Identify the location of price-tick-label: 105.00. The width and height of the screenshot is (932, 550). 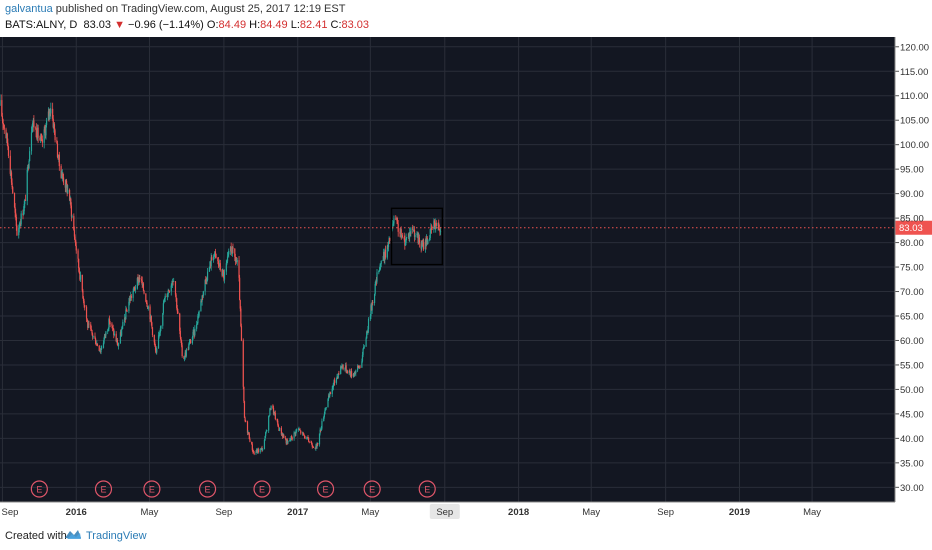
(914, 121).